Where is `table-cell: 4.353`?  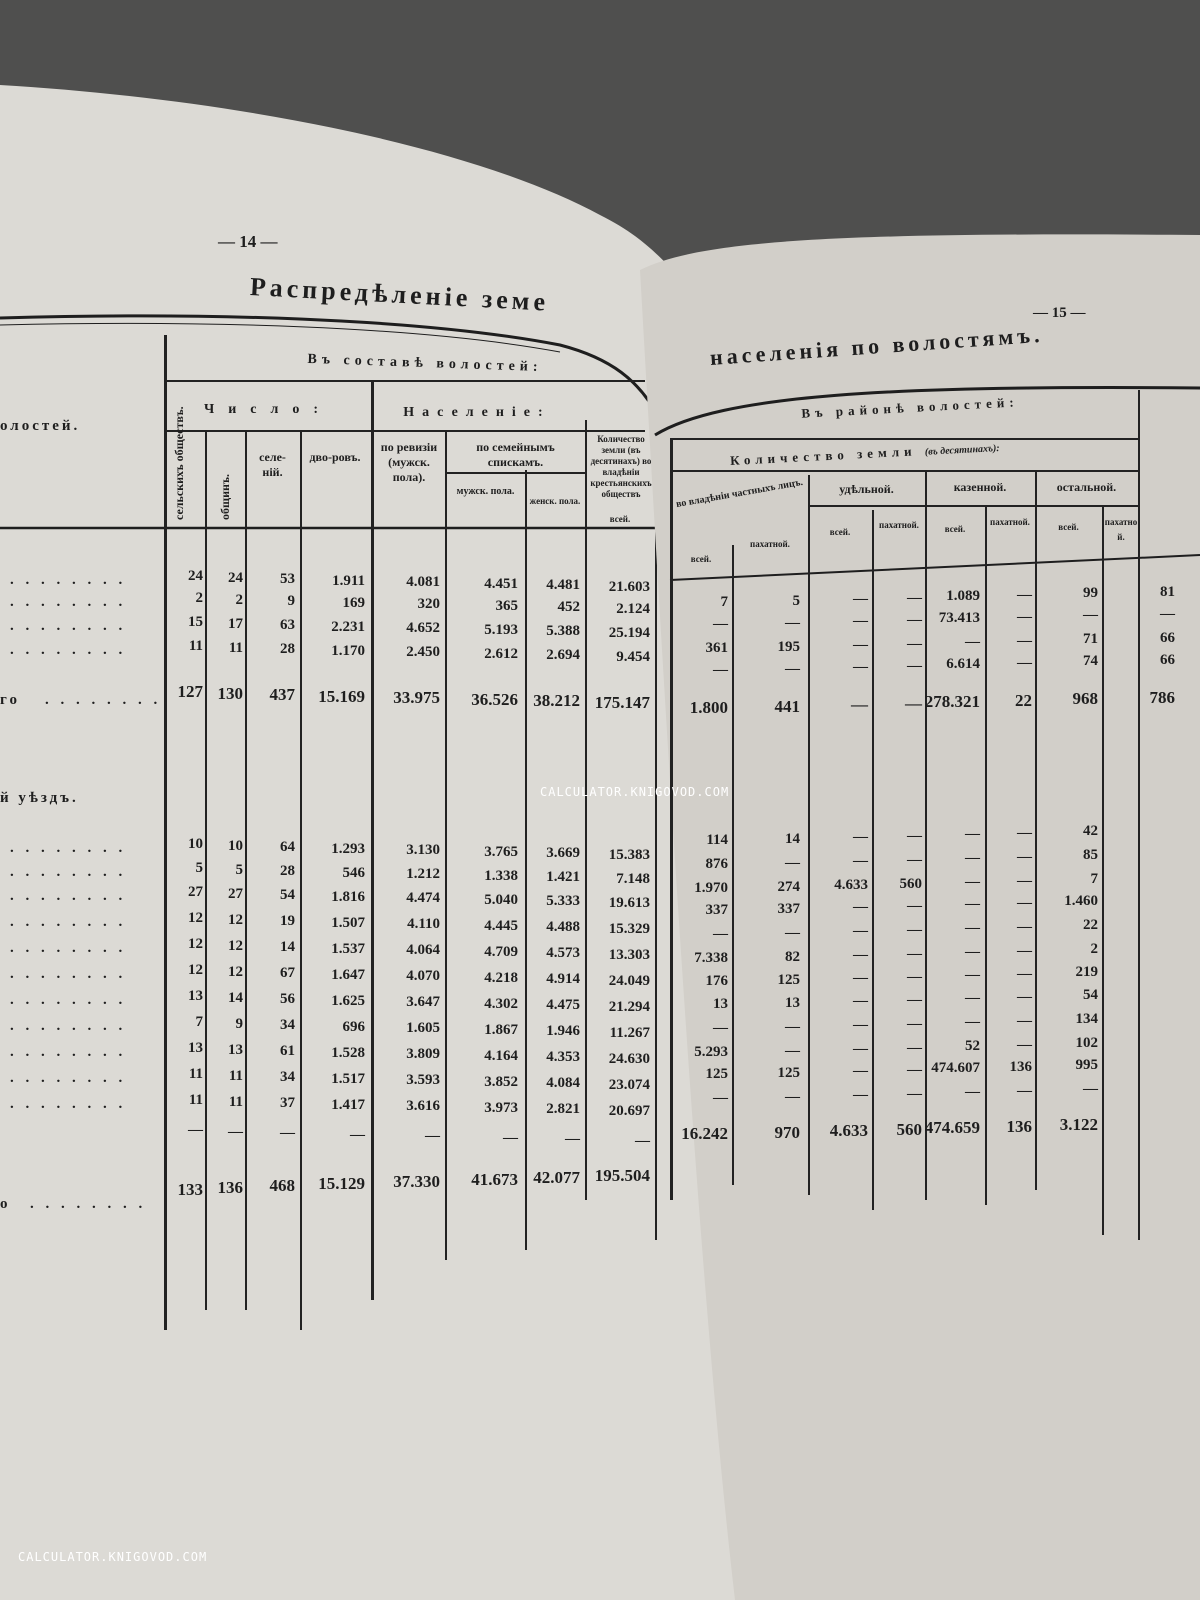
table-cell: 4.353 is located at coordinates (563, 1057).